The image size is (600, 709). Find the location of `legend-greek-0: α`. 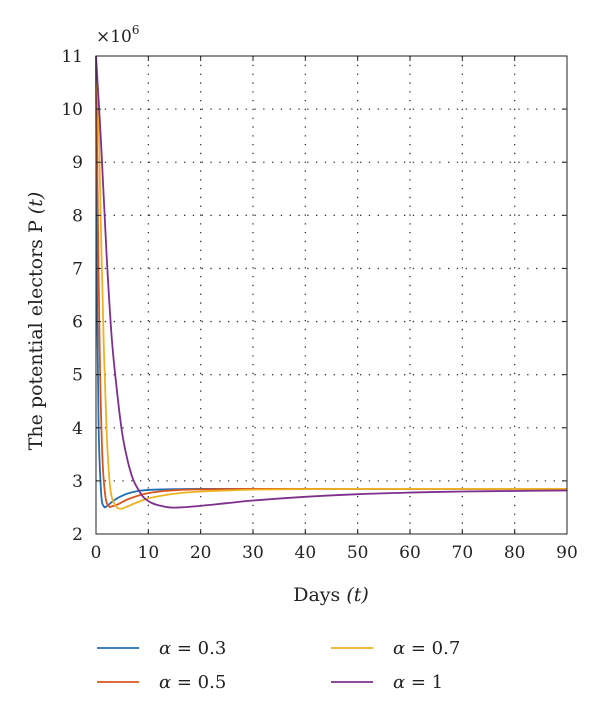

legend-greek-0: α is located at coordinates (165, 648).